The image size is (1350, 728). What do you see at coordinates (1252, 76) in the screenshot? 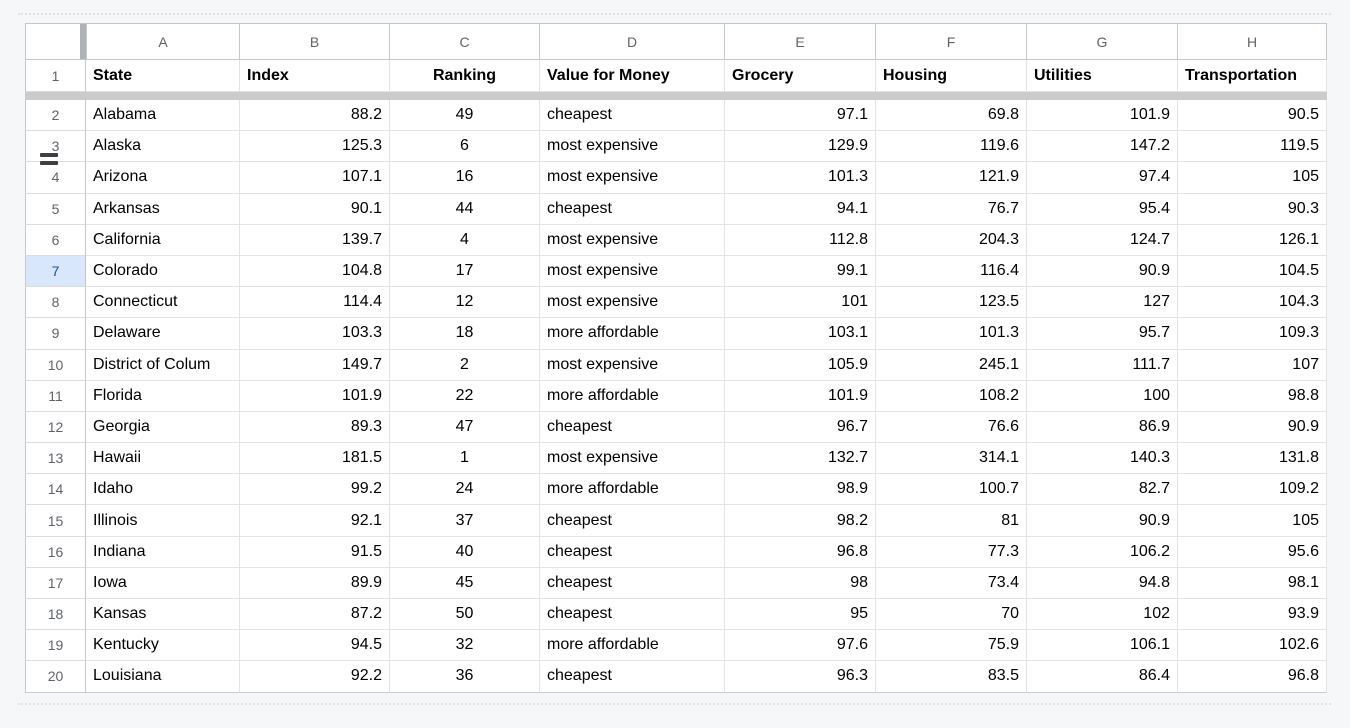
I see `cell-H1: Transportation` at bounding box center [1252, 76].